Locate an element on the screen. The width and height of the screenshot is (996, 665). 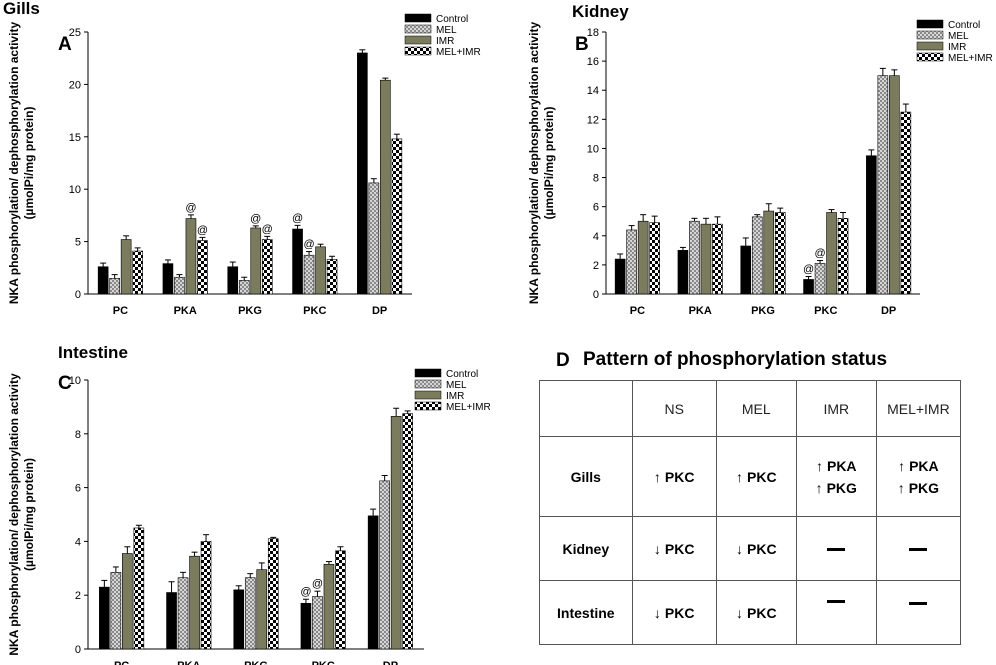
panel-d-title: Pattern of phosphorylation status is located at coordinates (735, 359).